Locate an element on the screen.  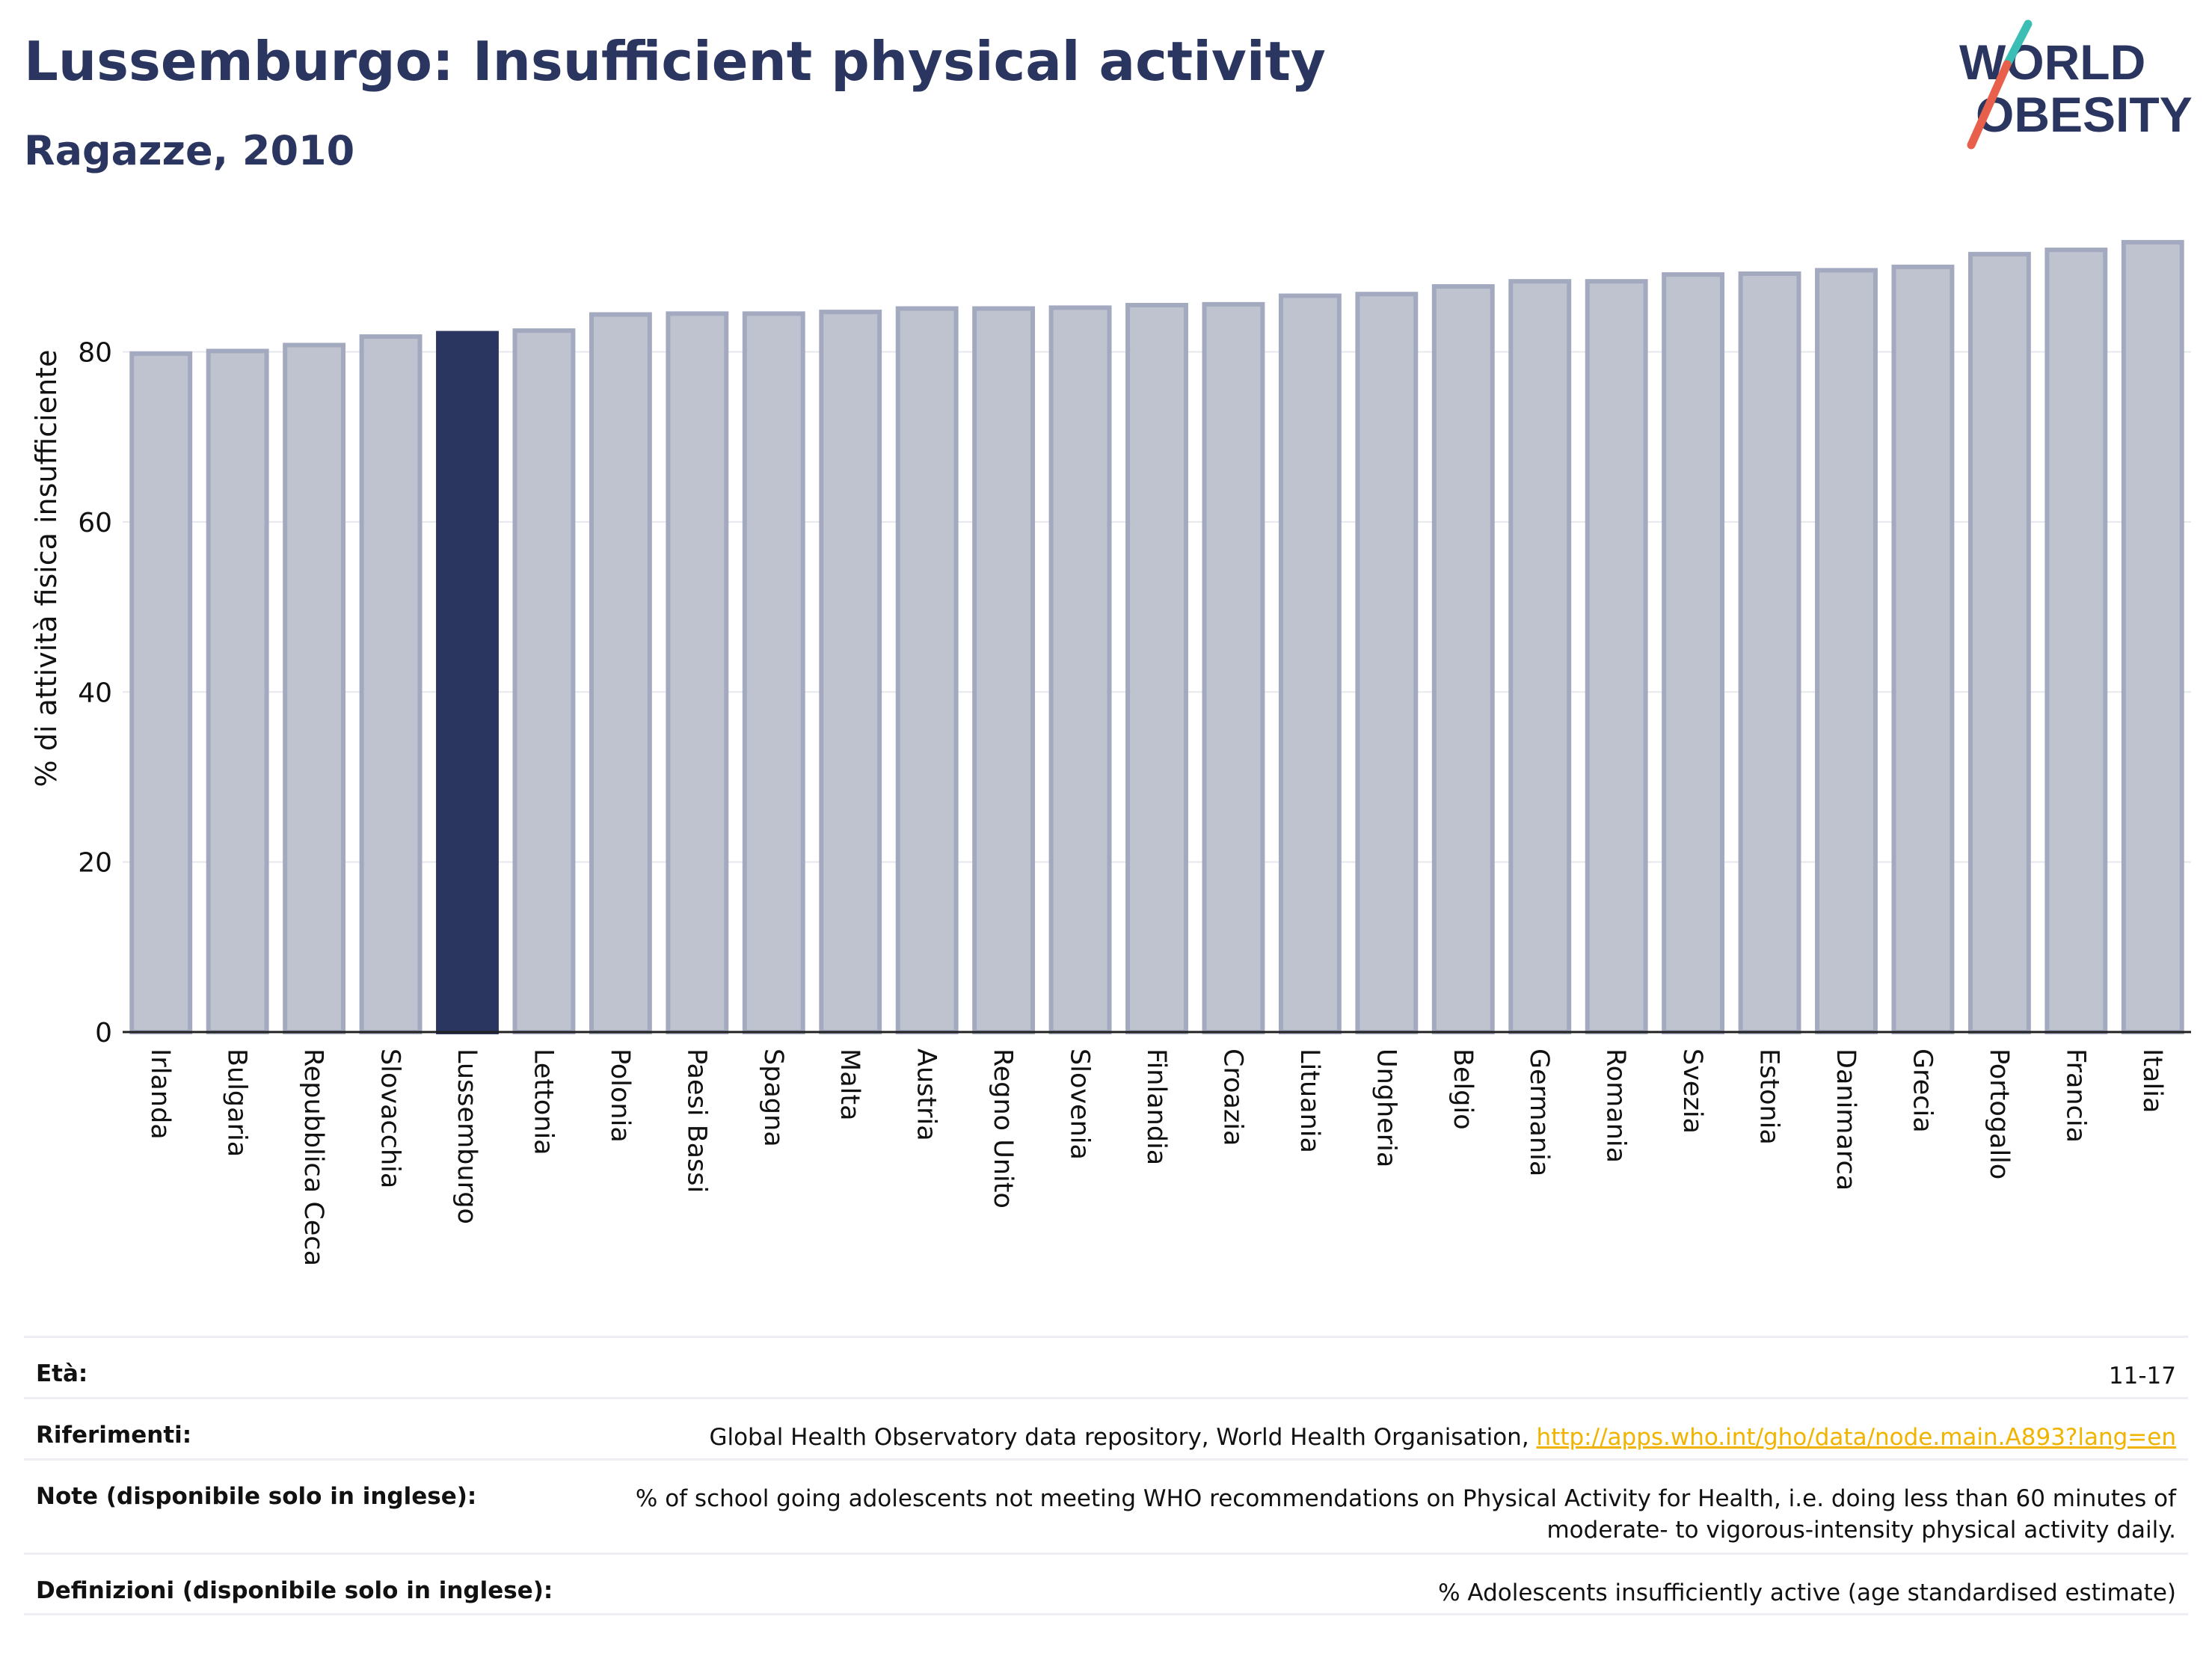
bar-finlandia is located at coordinates (1156, 668).